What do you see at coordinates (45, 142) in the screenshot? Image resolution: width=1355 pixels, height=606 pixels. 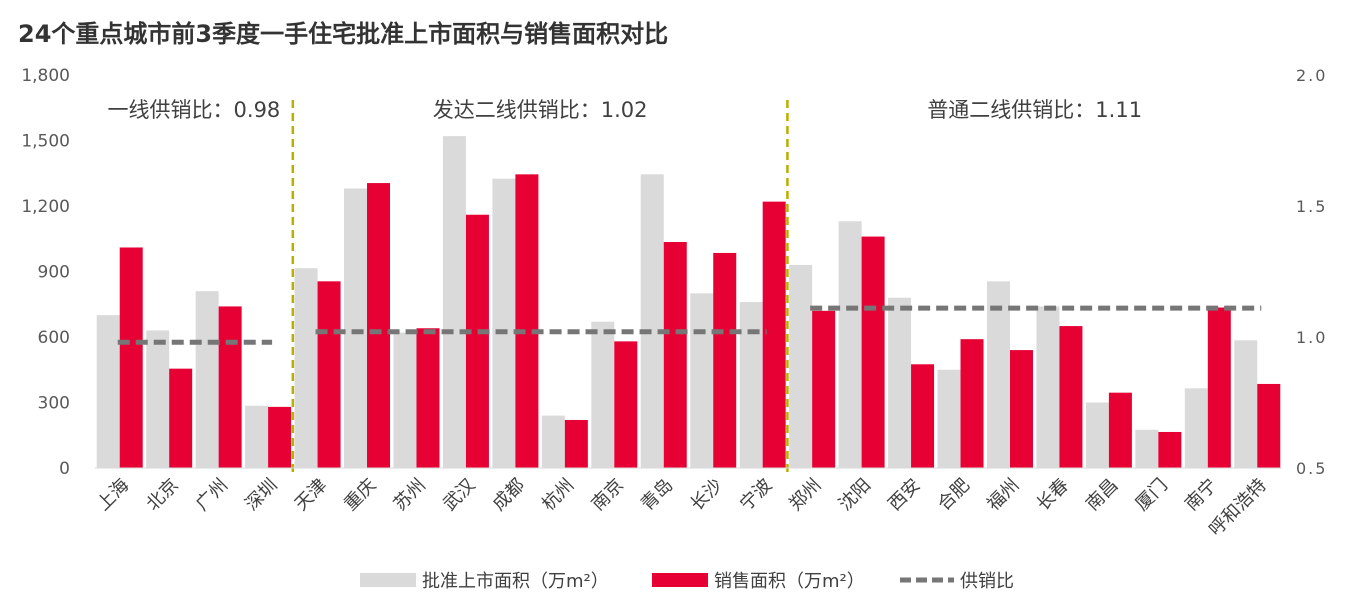 I see `y-left-tick-label: 1,500` at bounding box center [45, 142].